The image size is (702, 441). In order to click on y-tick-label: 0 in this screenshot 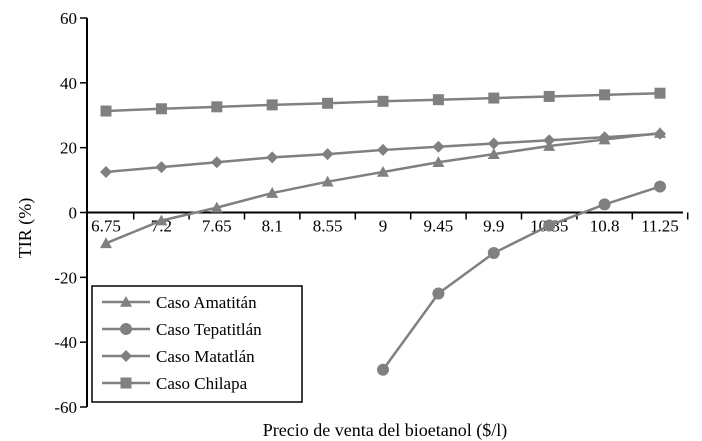, I will do `click(73, 213)`.